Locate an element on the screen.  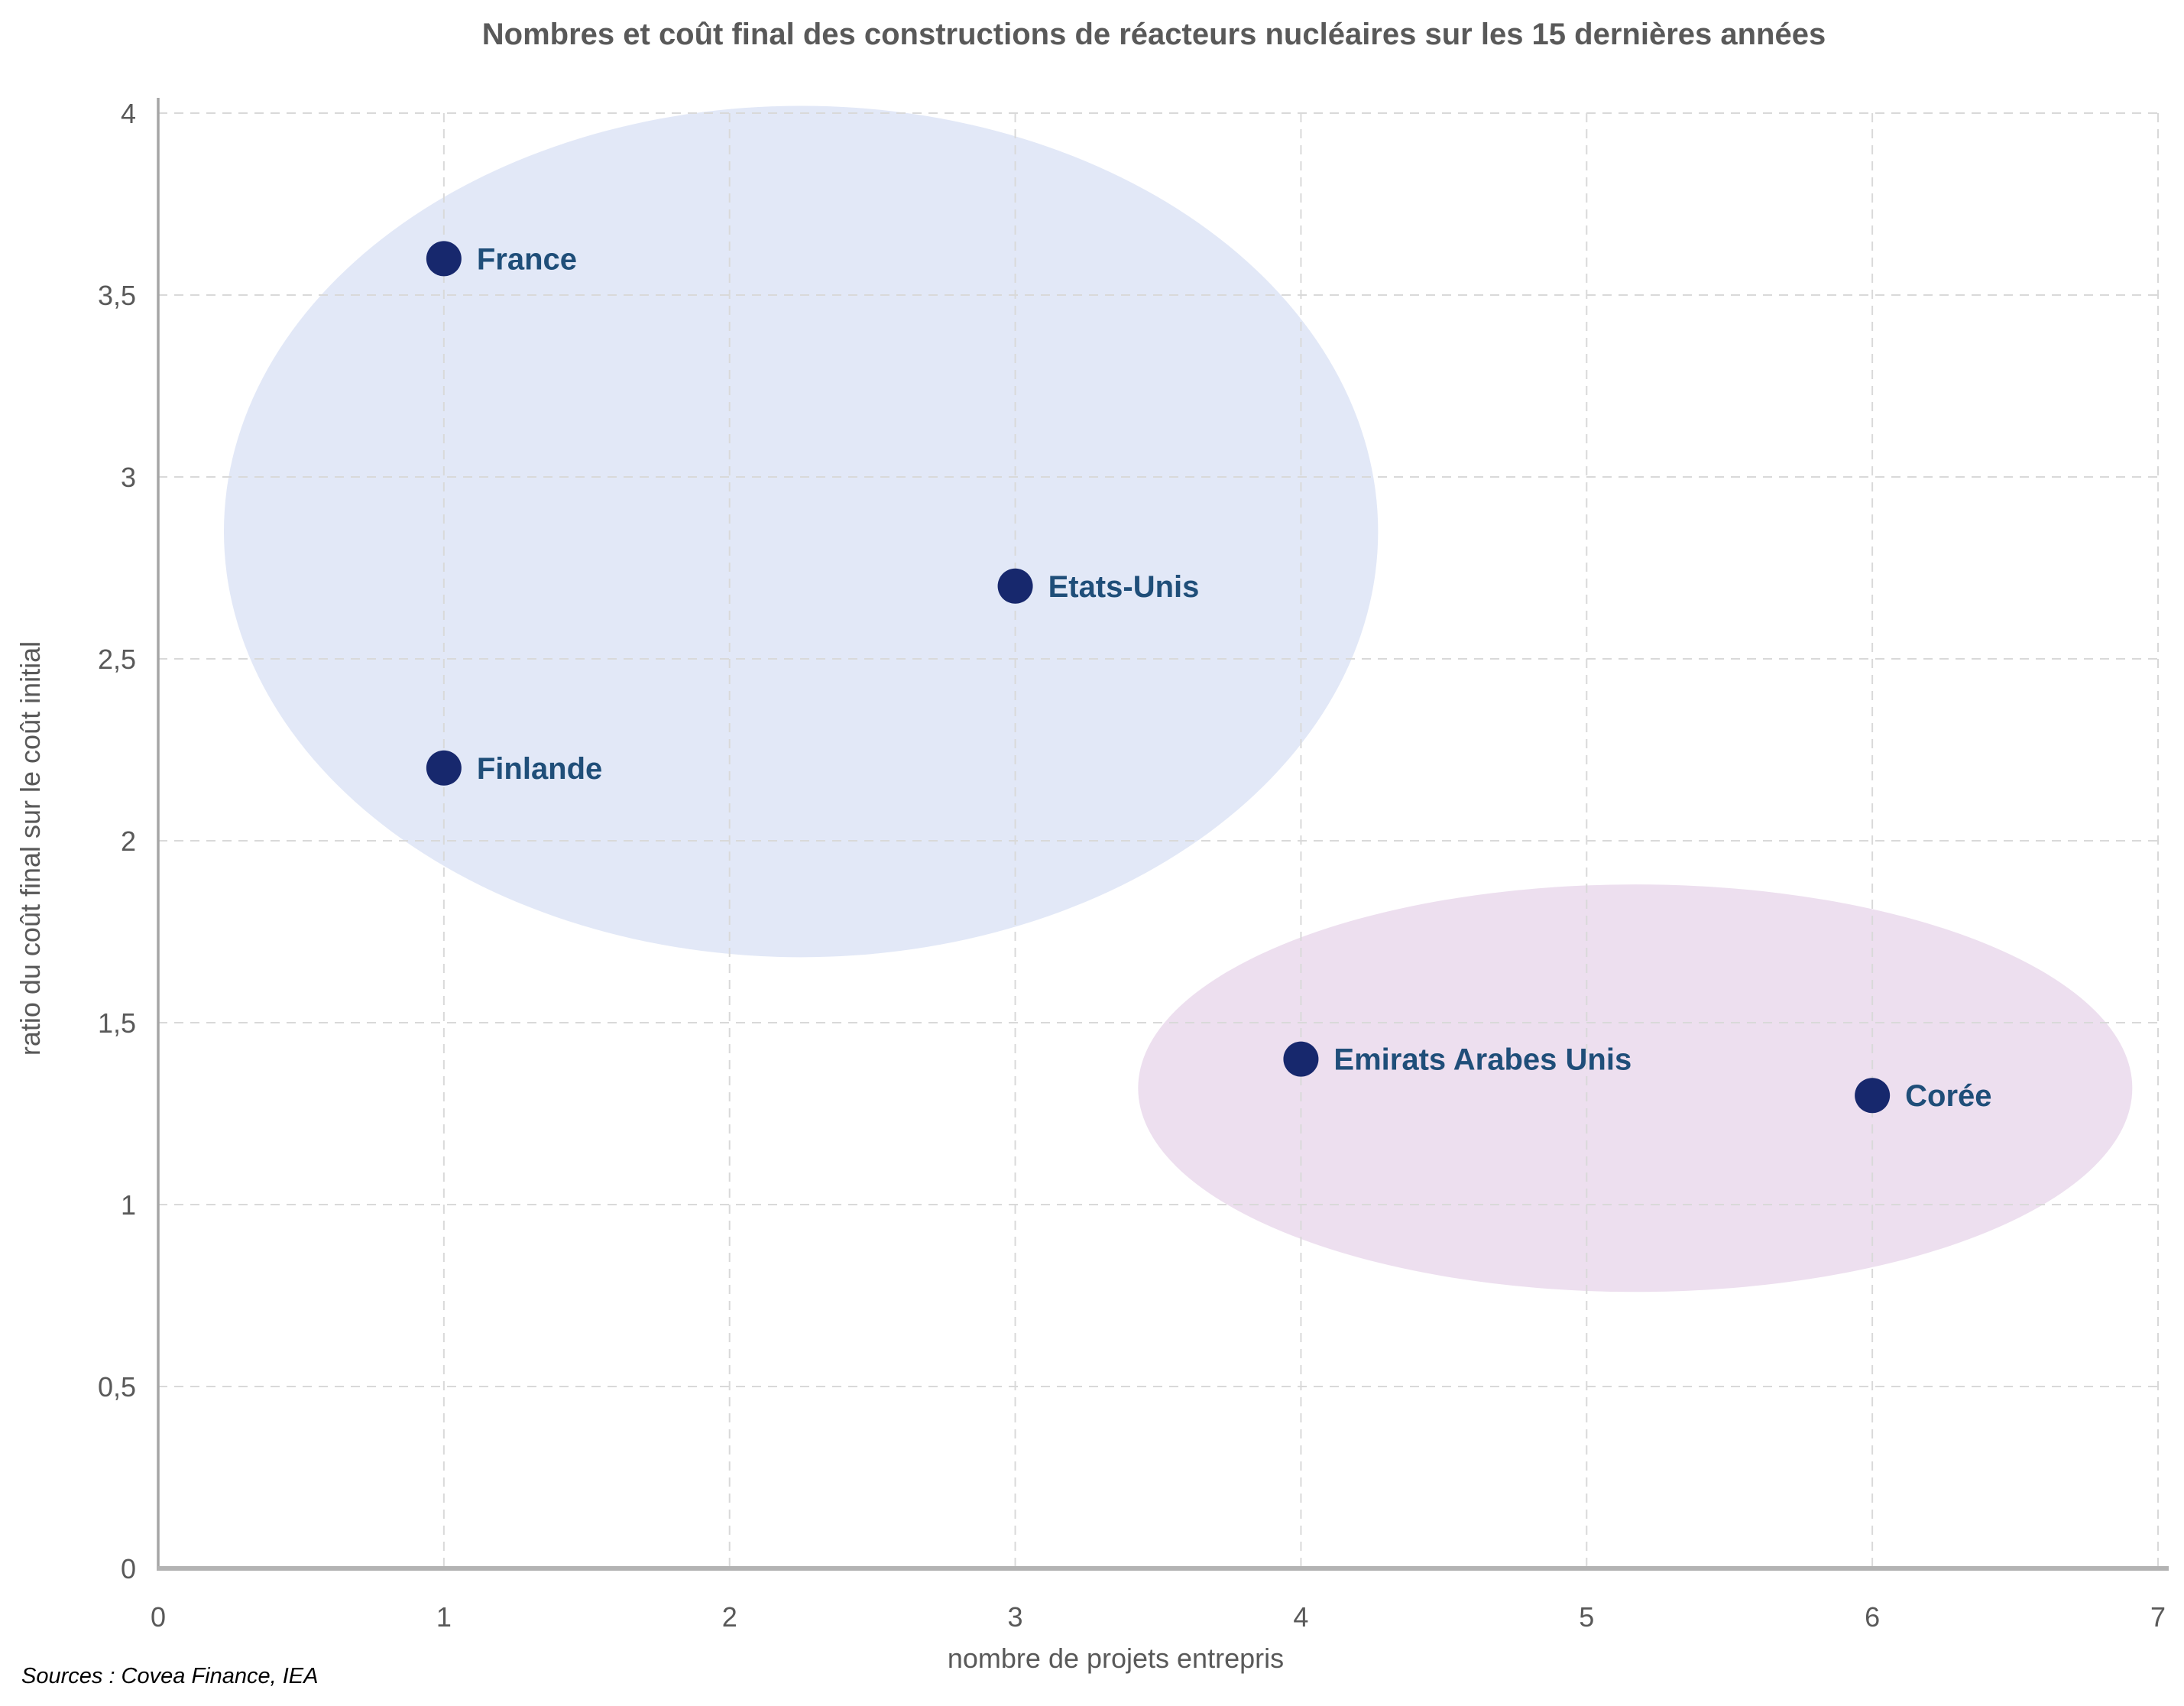
x-tick-label-2: 2 is located at coordinates (729, 1617).